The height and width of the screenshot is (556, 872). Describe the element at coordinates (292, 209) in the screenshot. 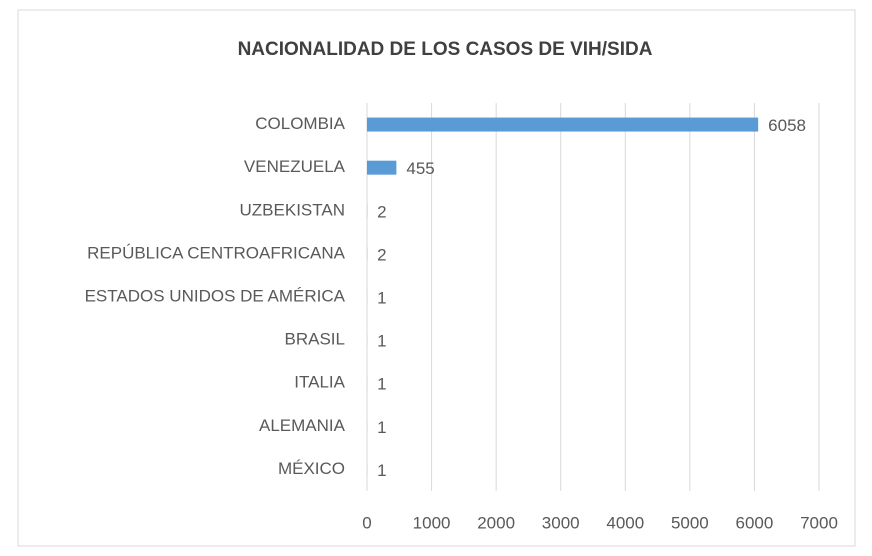

I see `y-tick-label: UZBEKISTAN` at that location.